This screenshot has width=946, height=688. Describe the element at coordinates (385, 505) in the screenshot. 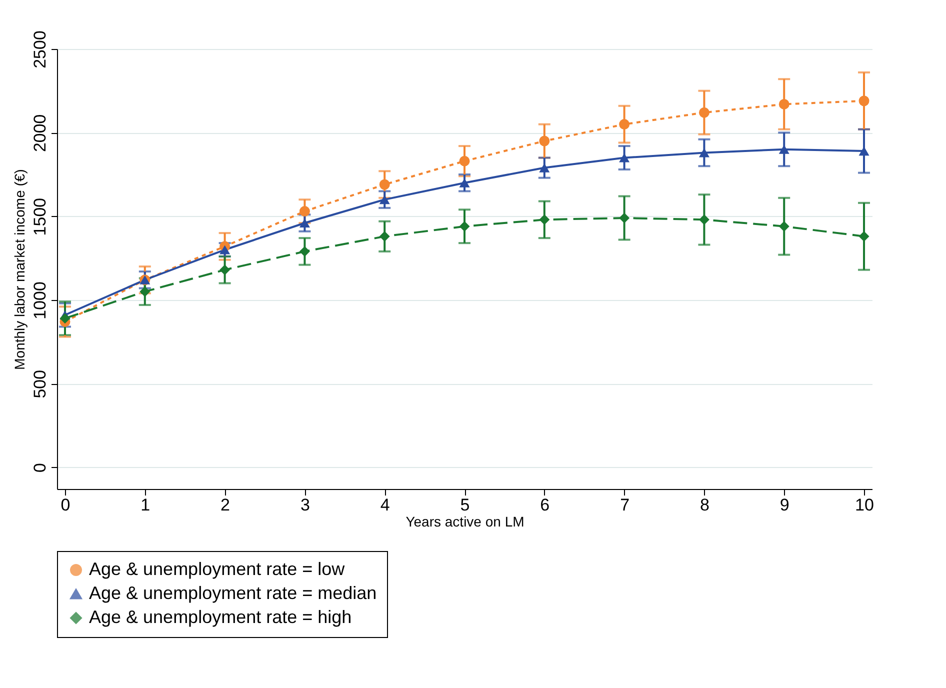

I see `x-tick-label: 4` at that location.